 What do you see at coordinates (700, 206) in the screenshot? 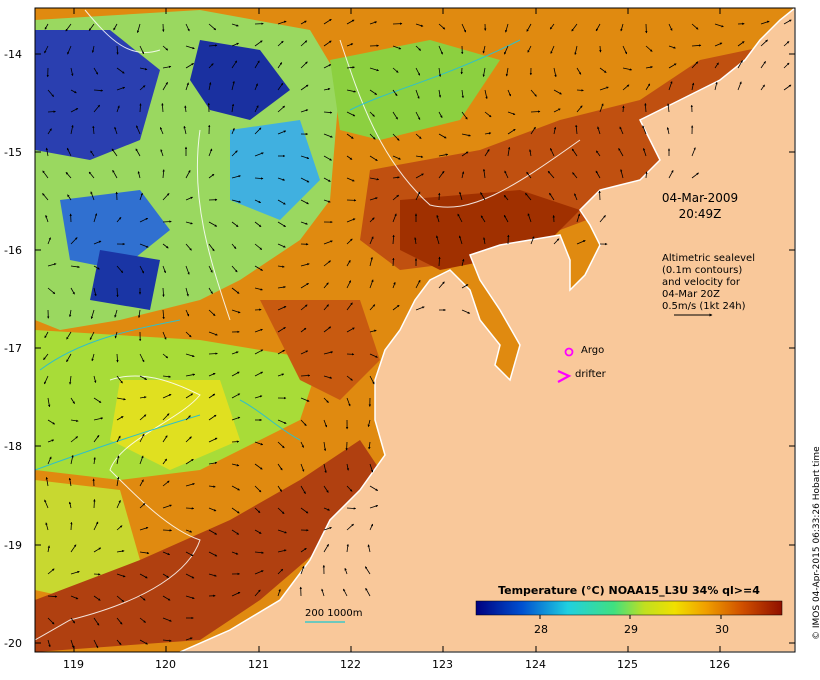
I see `observation-timestamp: 04-Mar-2009 20:49Z` at bounding box center [700, 206].